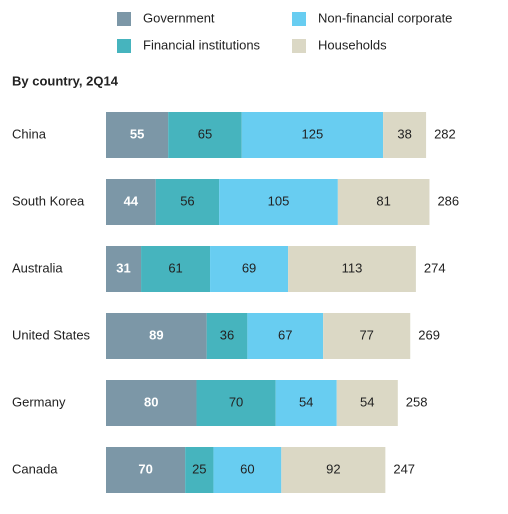 The image size is (508, 514). I want to click on value-label: 61, so click(175, 267).